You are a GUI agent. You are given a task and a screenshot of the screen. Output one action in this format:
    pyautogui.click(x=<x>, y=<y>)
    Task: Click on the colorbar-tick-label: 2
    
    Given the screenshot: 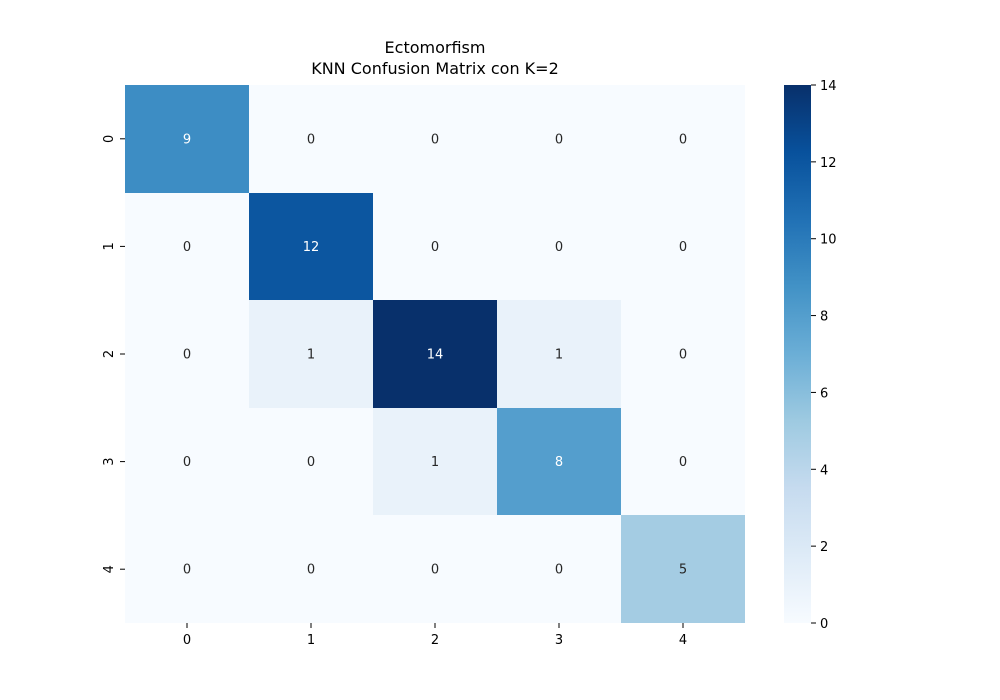 What is the action you would take?
    pyautogui.click(x=824, y=547)
    